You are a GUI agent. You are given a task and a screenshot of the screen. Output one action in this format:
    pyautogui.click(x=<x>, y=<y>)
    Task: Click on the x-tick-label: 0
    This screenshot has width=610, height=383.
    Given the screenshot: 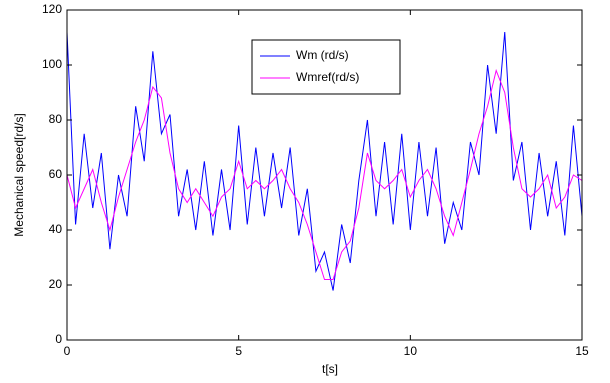 What is the action you would take?
    pyautogui.click(x=67, y=351)
    